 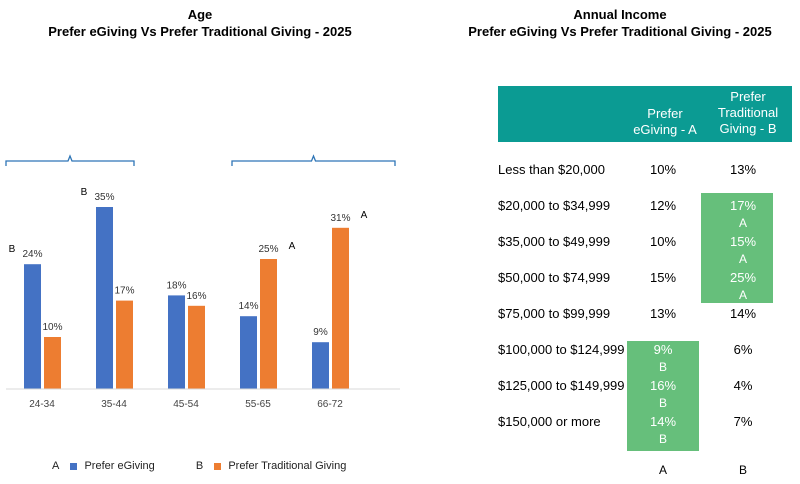 I want to click on highlight-block-b, so click(x=737, y=248).